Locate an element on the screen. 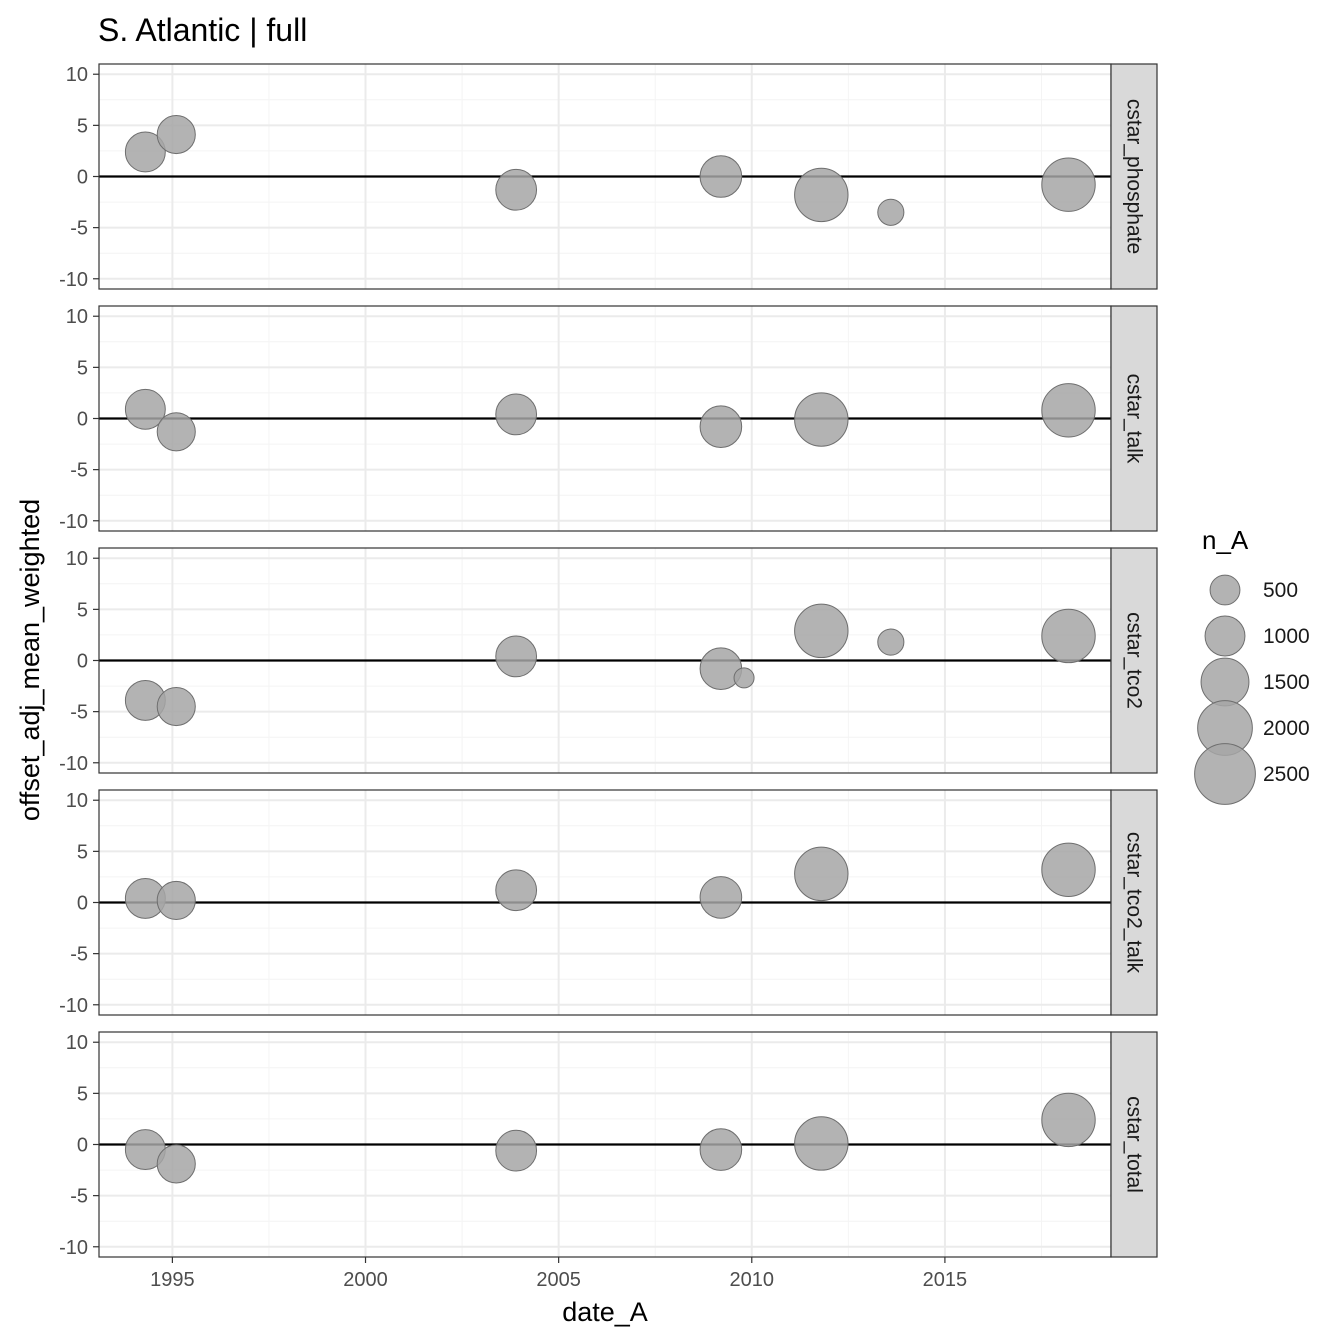  chart-title: S. Atlantic | full is located at coordinates (202, 30).